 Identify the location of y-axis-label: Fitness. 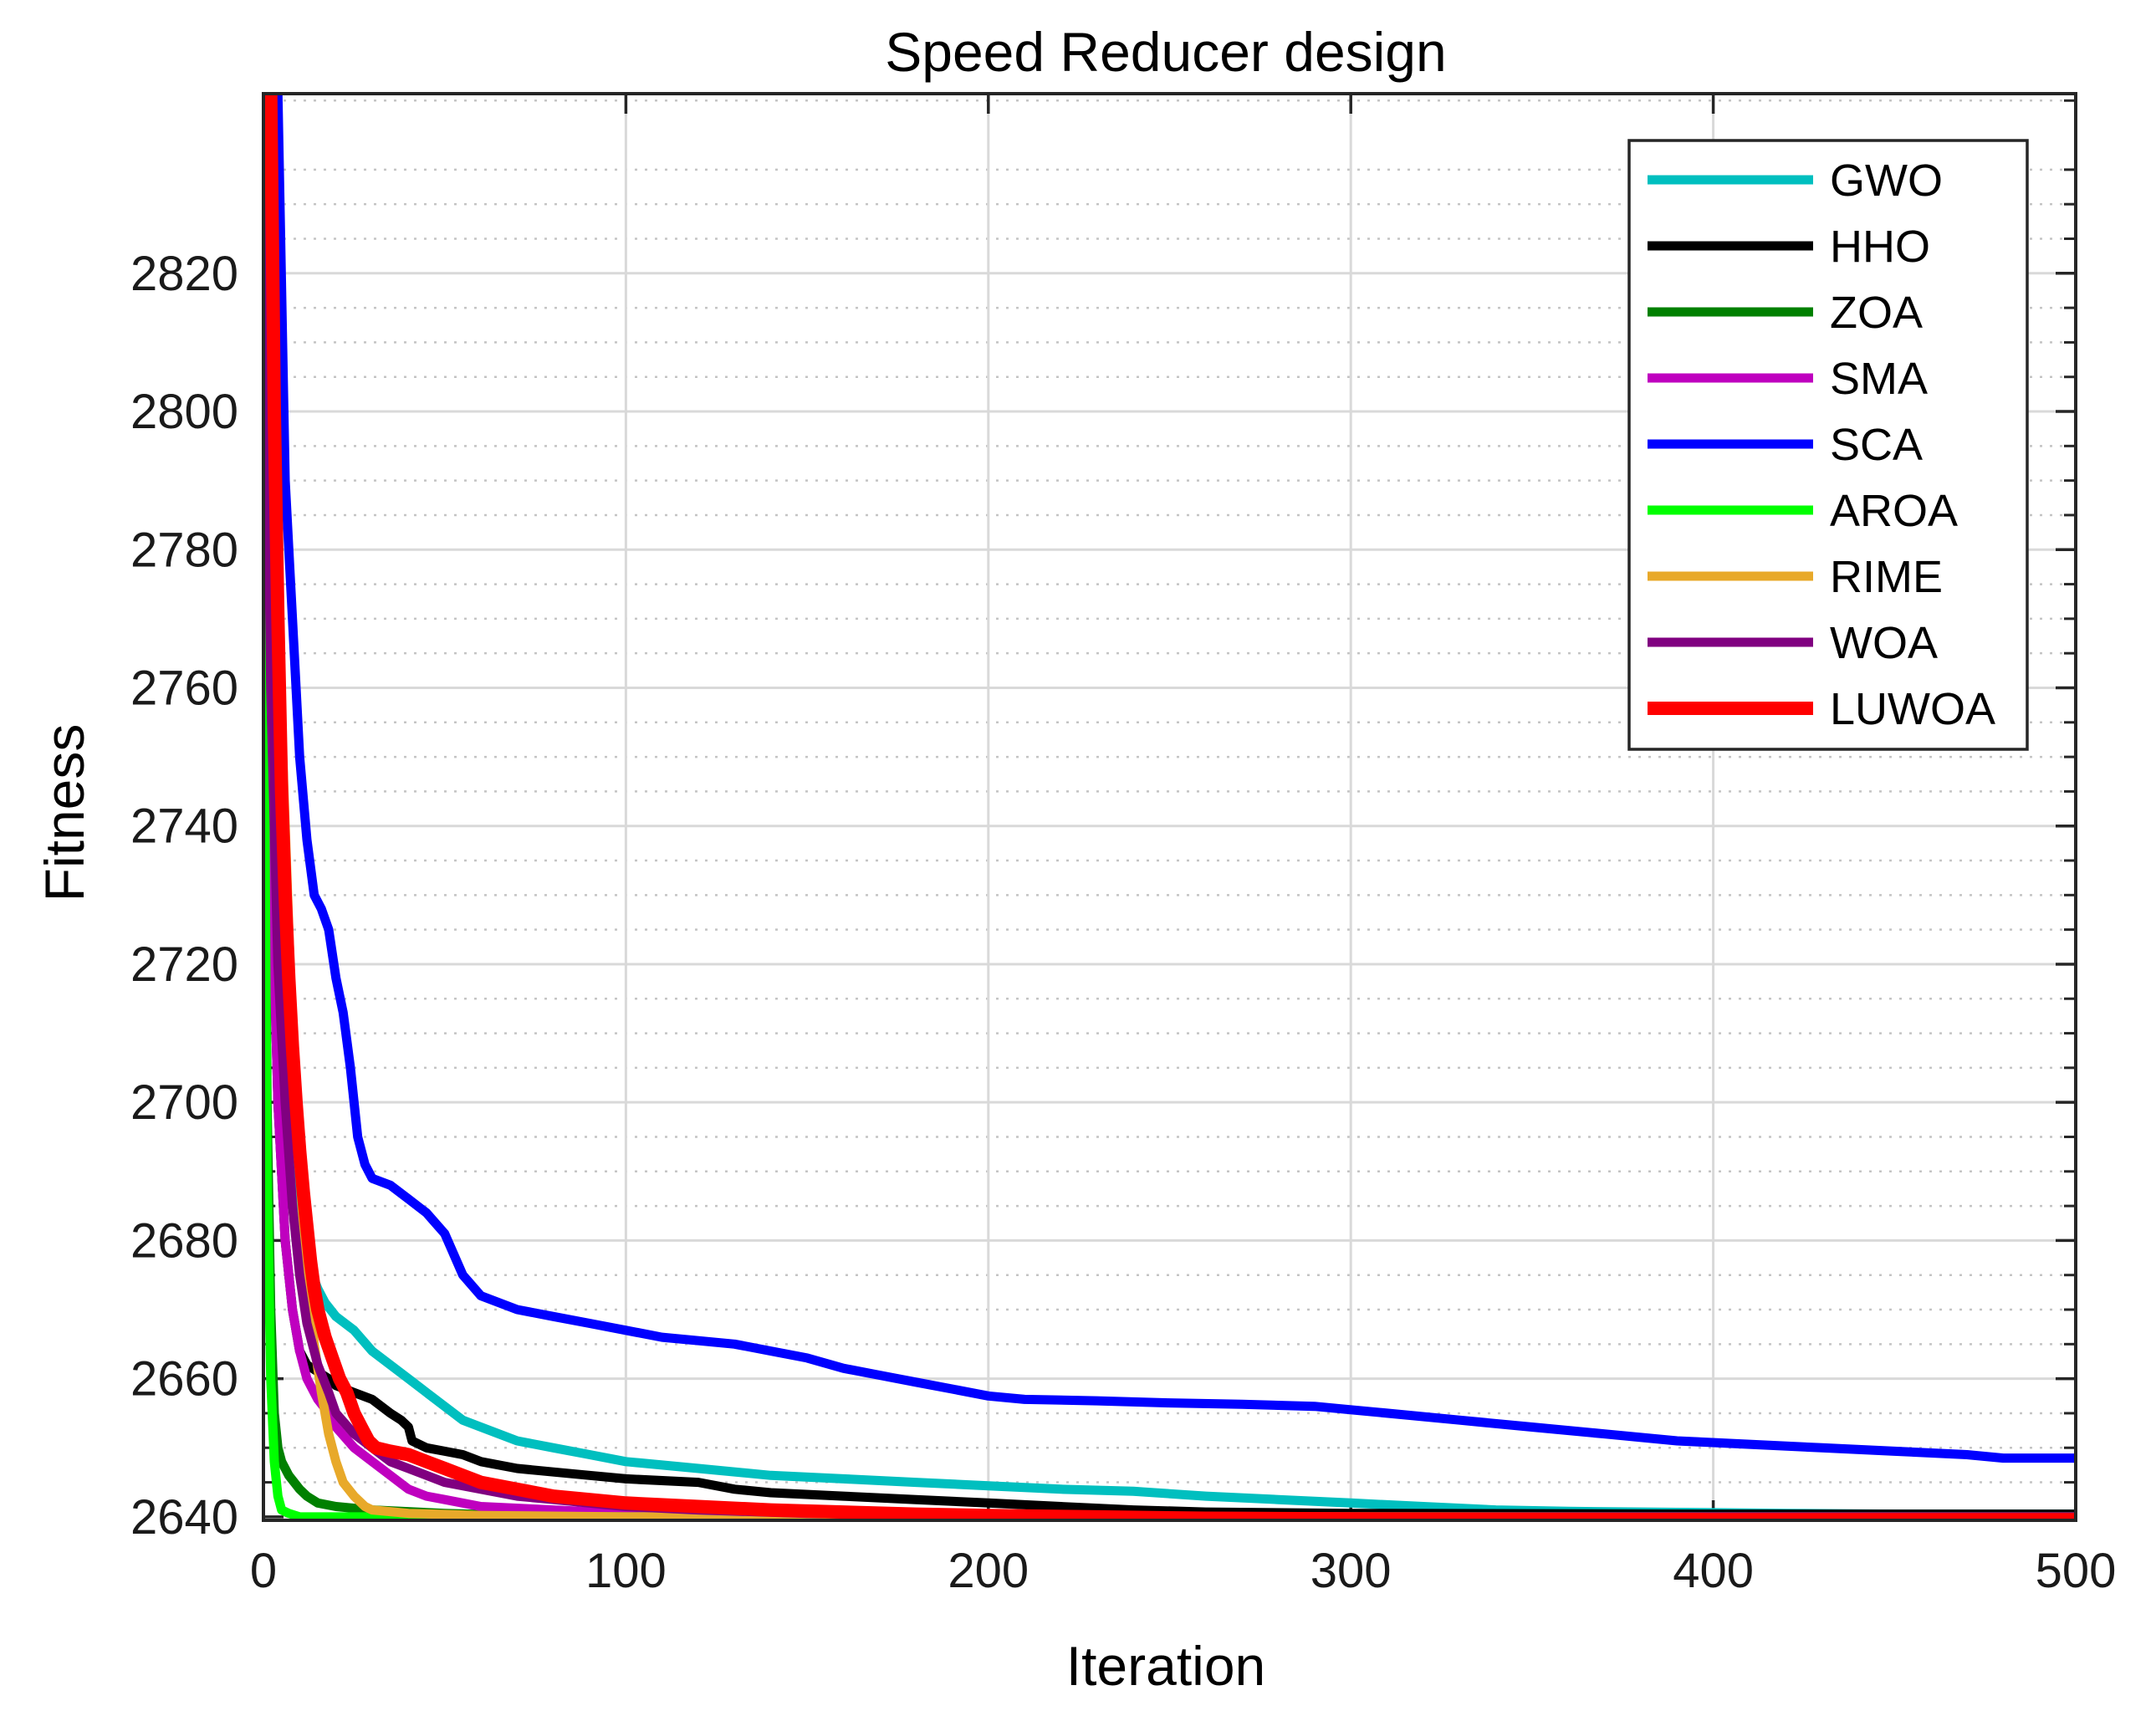
(64, 813).